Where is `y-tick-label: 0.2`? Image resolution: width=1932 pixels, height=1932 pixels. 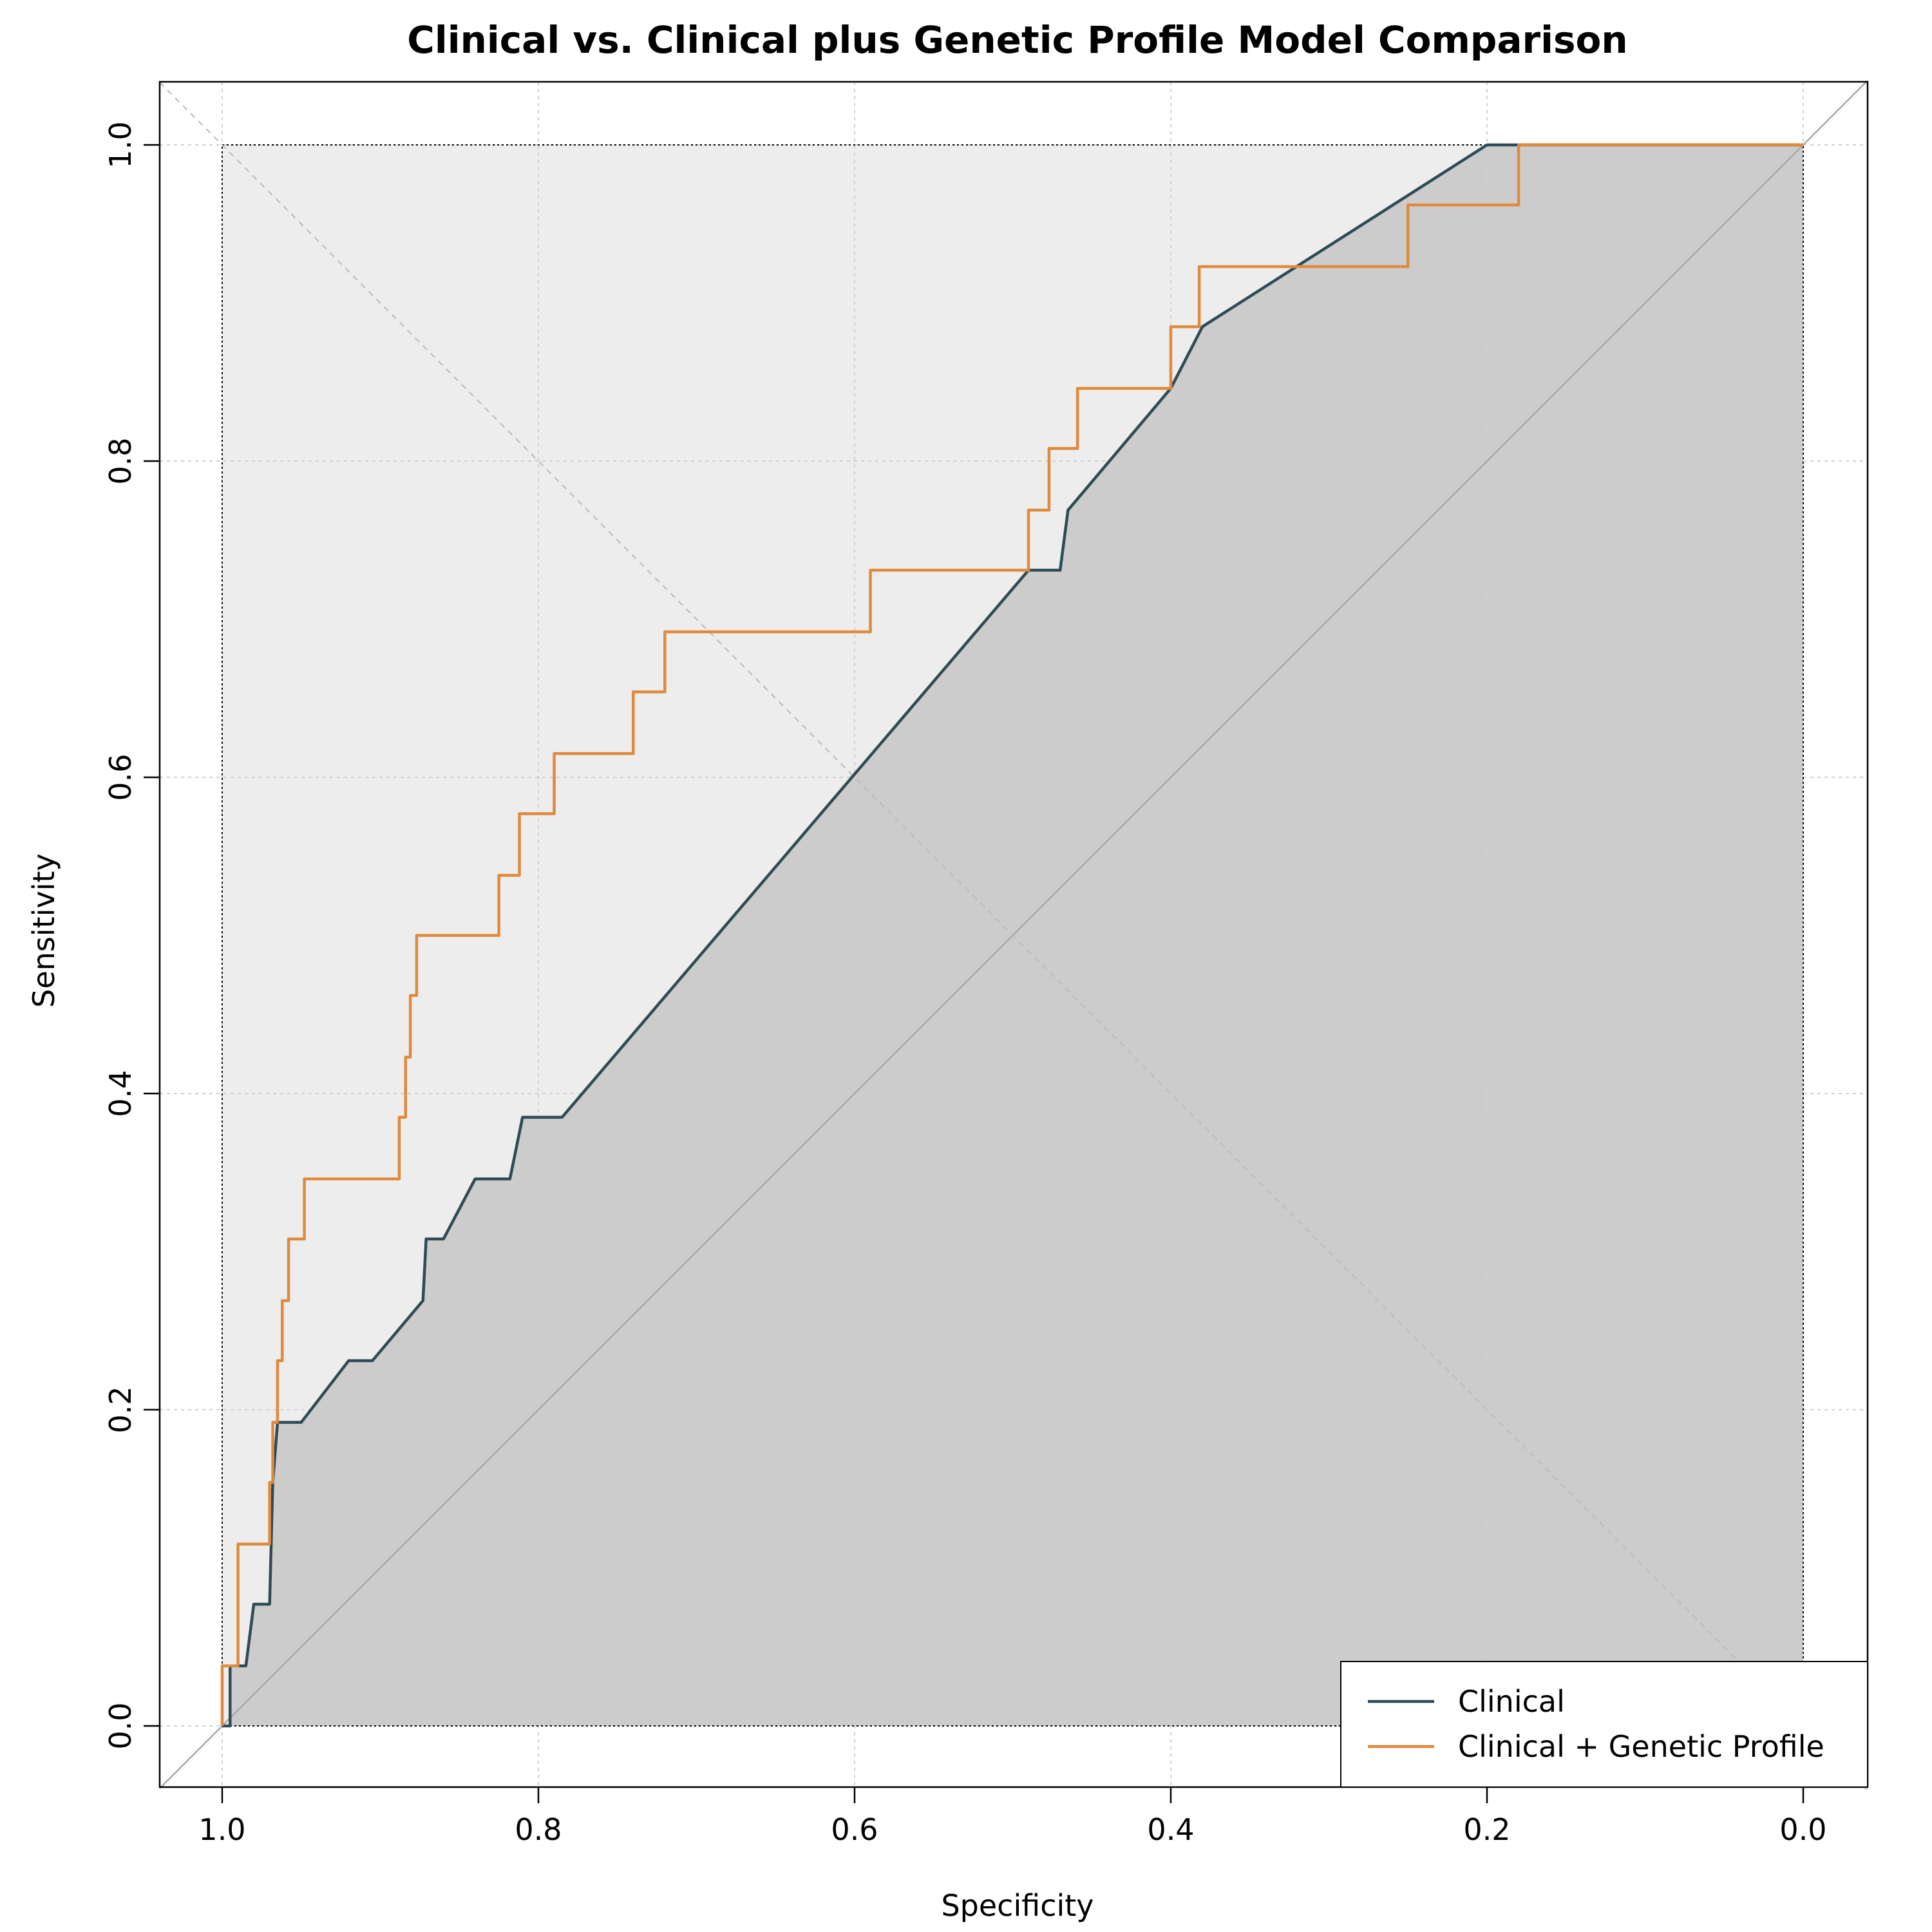 y-tick-label: 0.2 is located at coordinates (120, 1409).